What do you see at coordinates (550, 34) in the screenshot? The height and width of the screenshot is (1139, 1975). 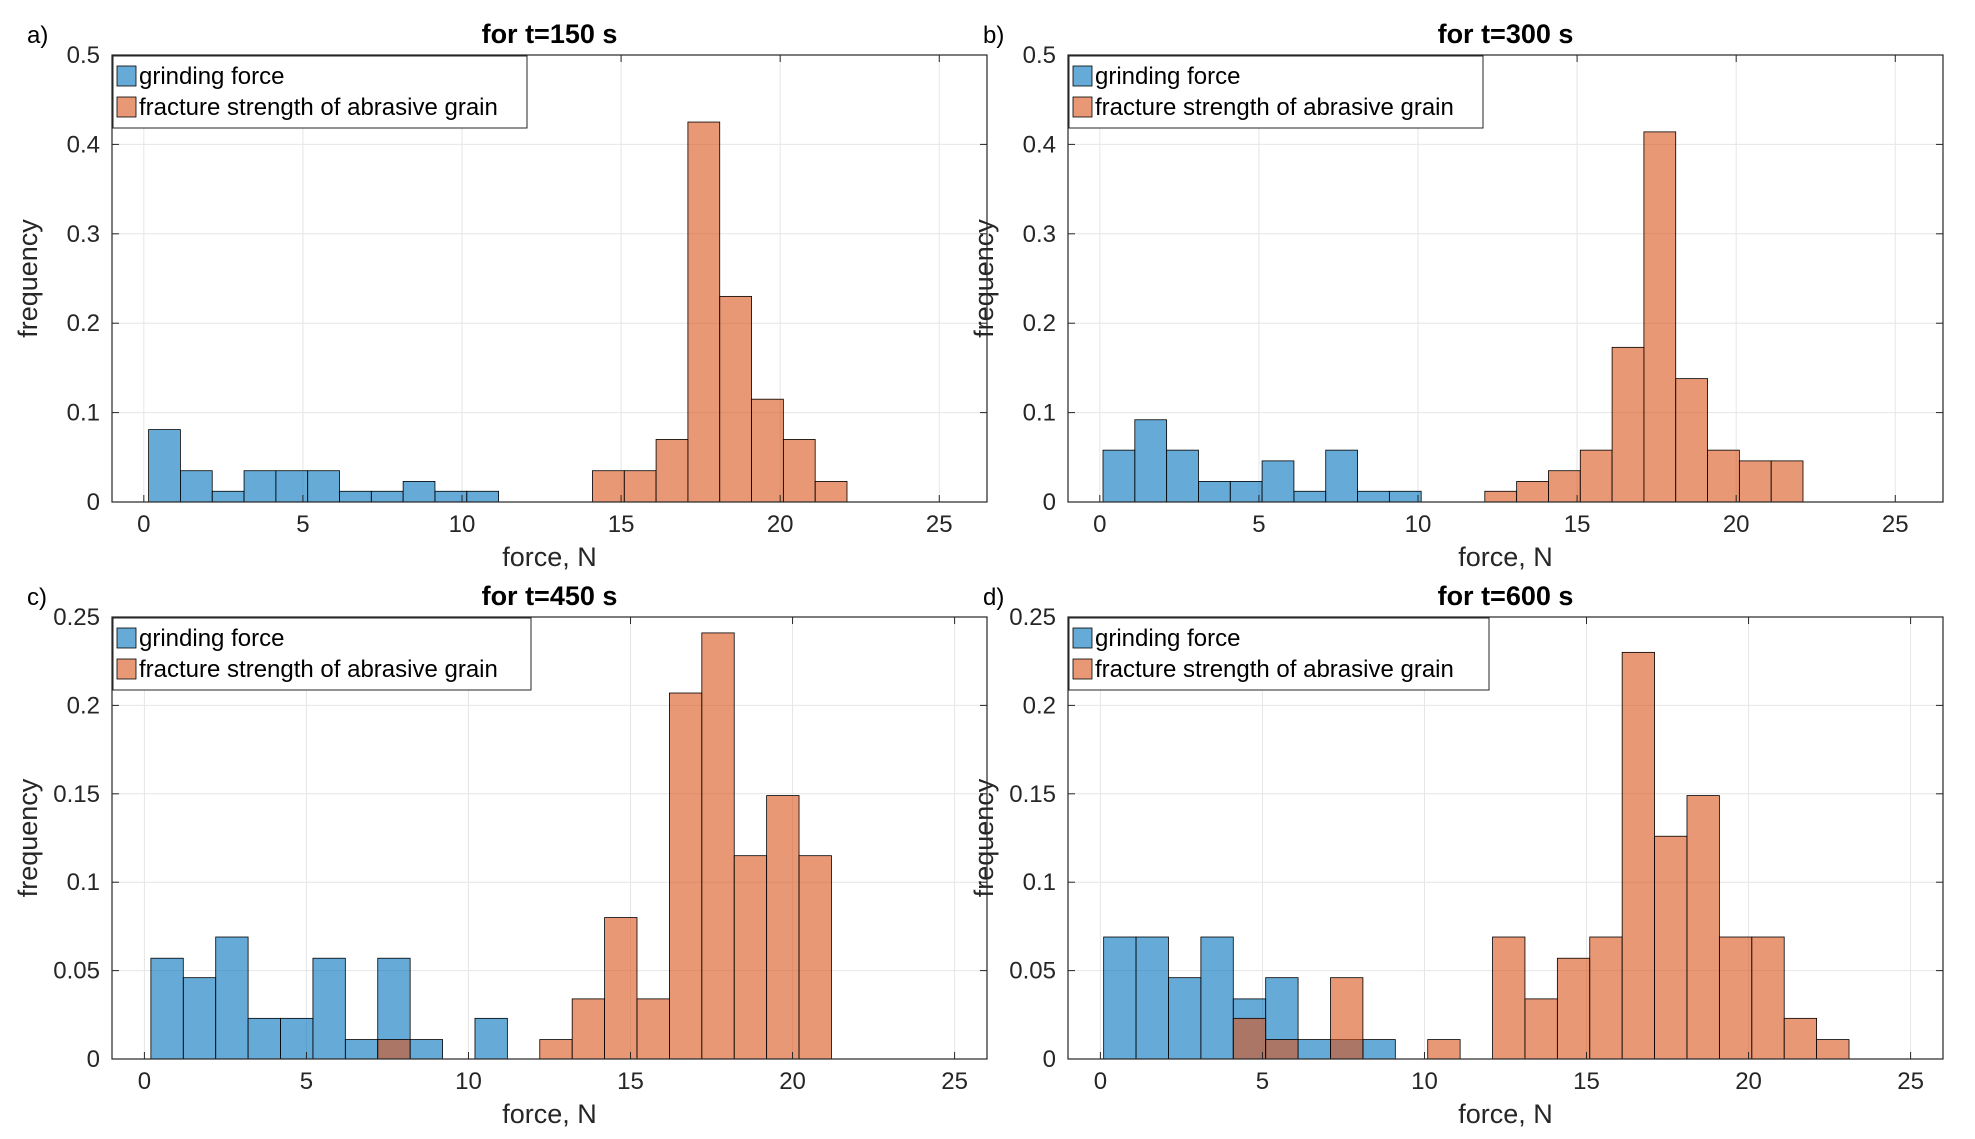 I see `chart-title: for t=150 s` at bounding box center [550, 34].